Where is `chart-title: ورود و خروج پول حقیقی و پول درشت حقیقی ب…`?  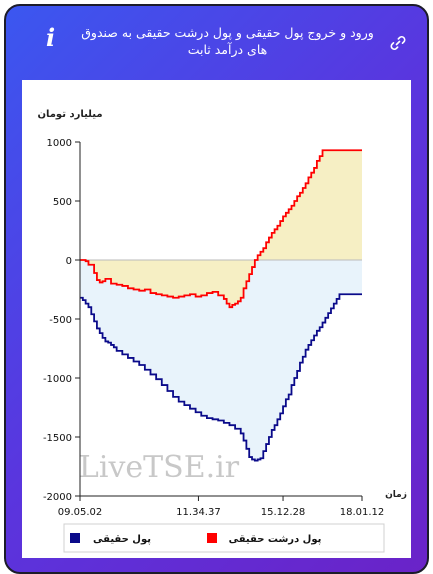
chart-title: ورود و خروج پول حقیقی و پول درشت حقیقی ب… is located at coordinates (227, 41).